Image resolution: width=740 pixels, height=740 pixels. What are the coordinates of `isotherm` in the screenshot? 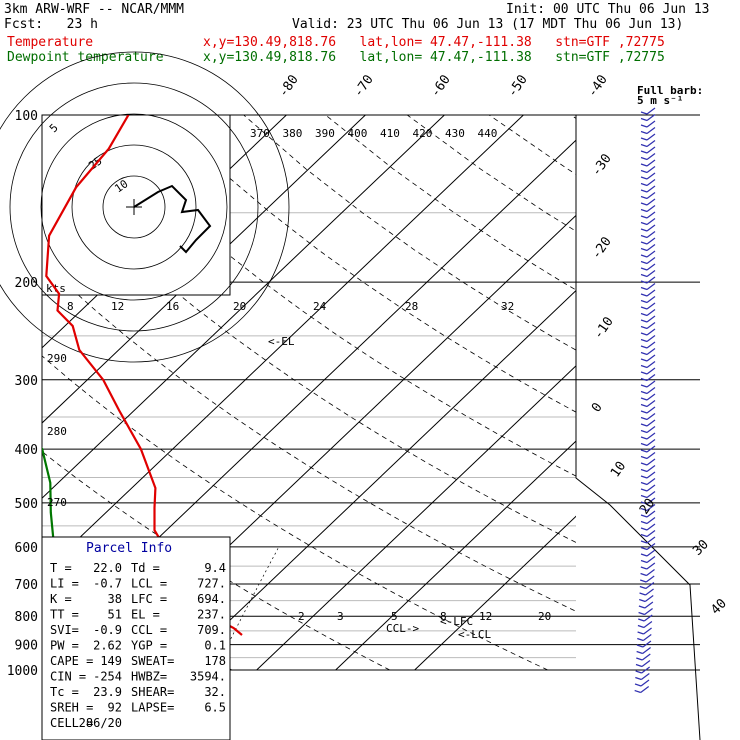 It's located at (455, 555).